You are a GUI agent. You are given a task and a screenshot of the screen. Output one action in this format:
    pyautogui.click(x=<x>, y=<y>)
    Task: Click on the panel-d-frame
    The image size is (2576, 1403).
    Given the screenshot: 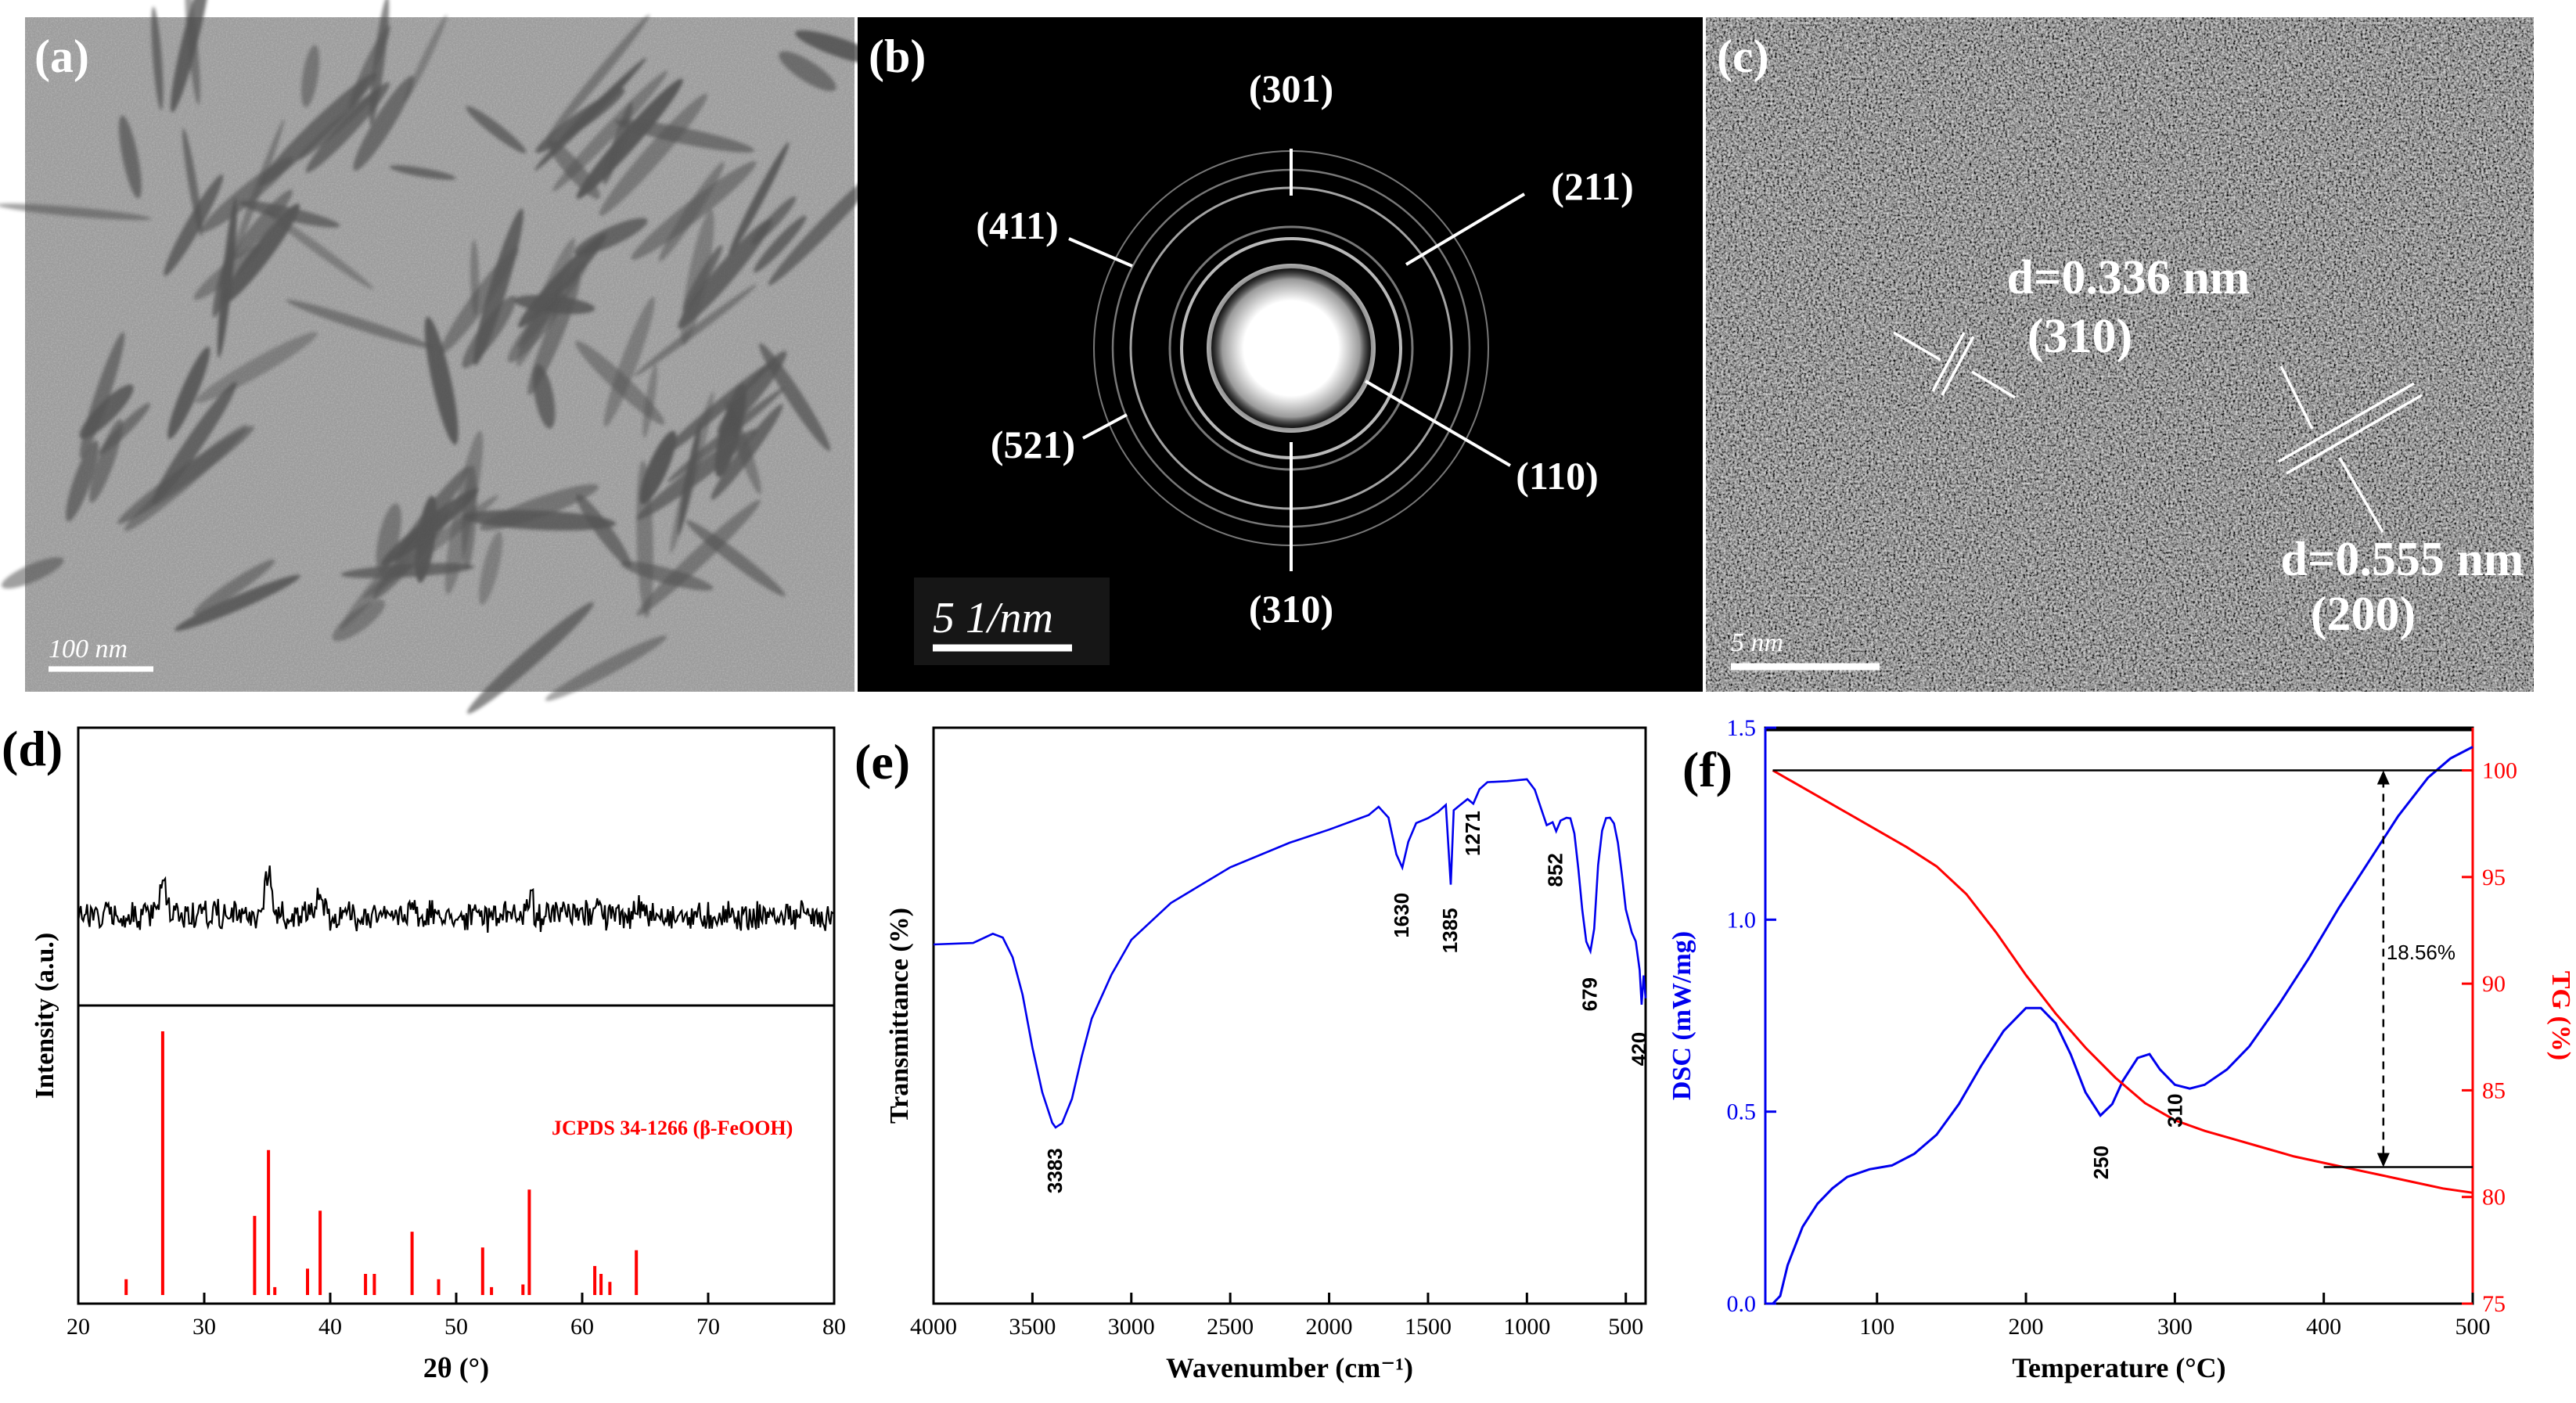 What is the action you would take?
    pyautogui.click(x=457, y=1016)
    